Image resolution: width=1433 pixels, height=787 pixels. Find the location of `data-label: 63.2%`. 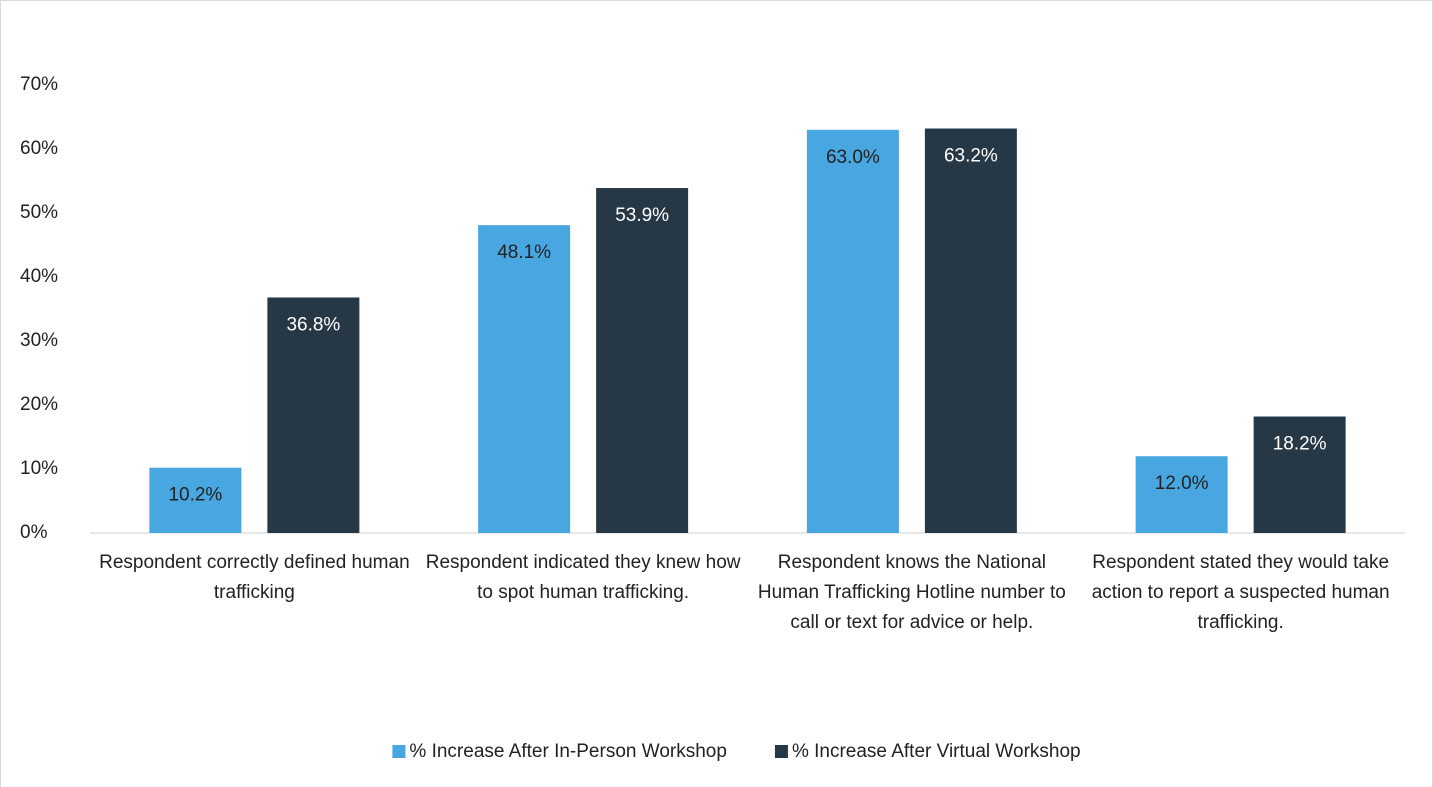

data-label: 63.2% is located at coordinates (971, 156).